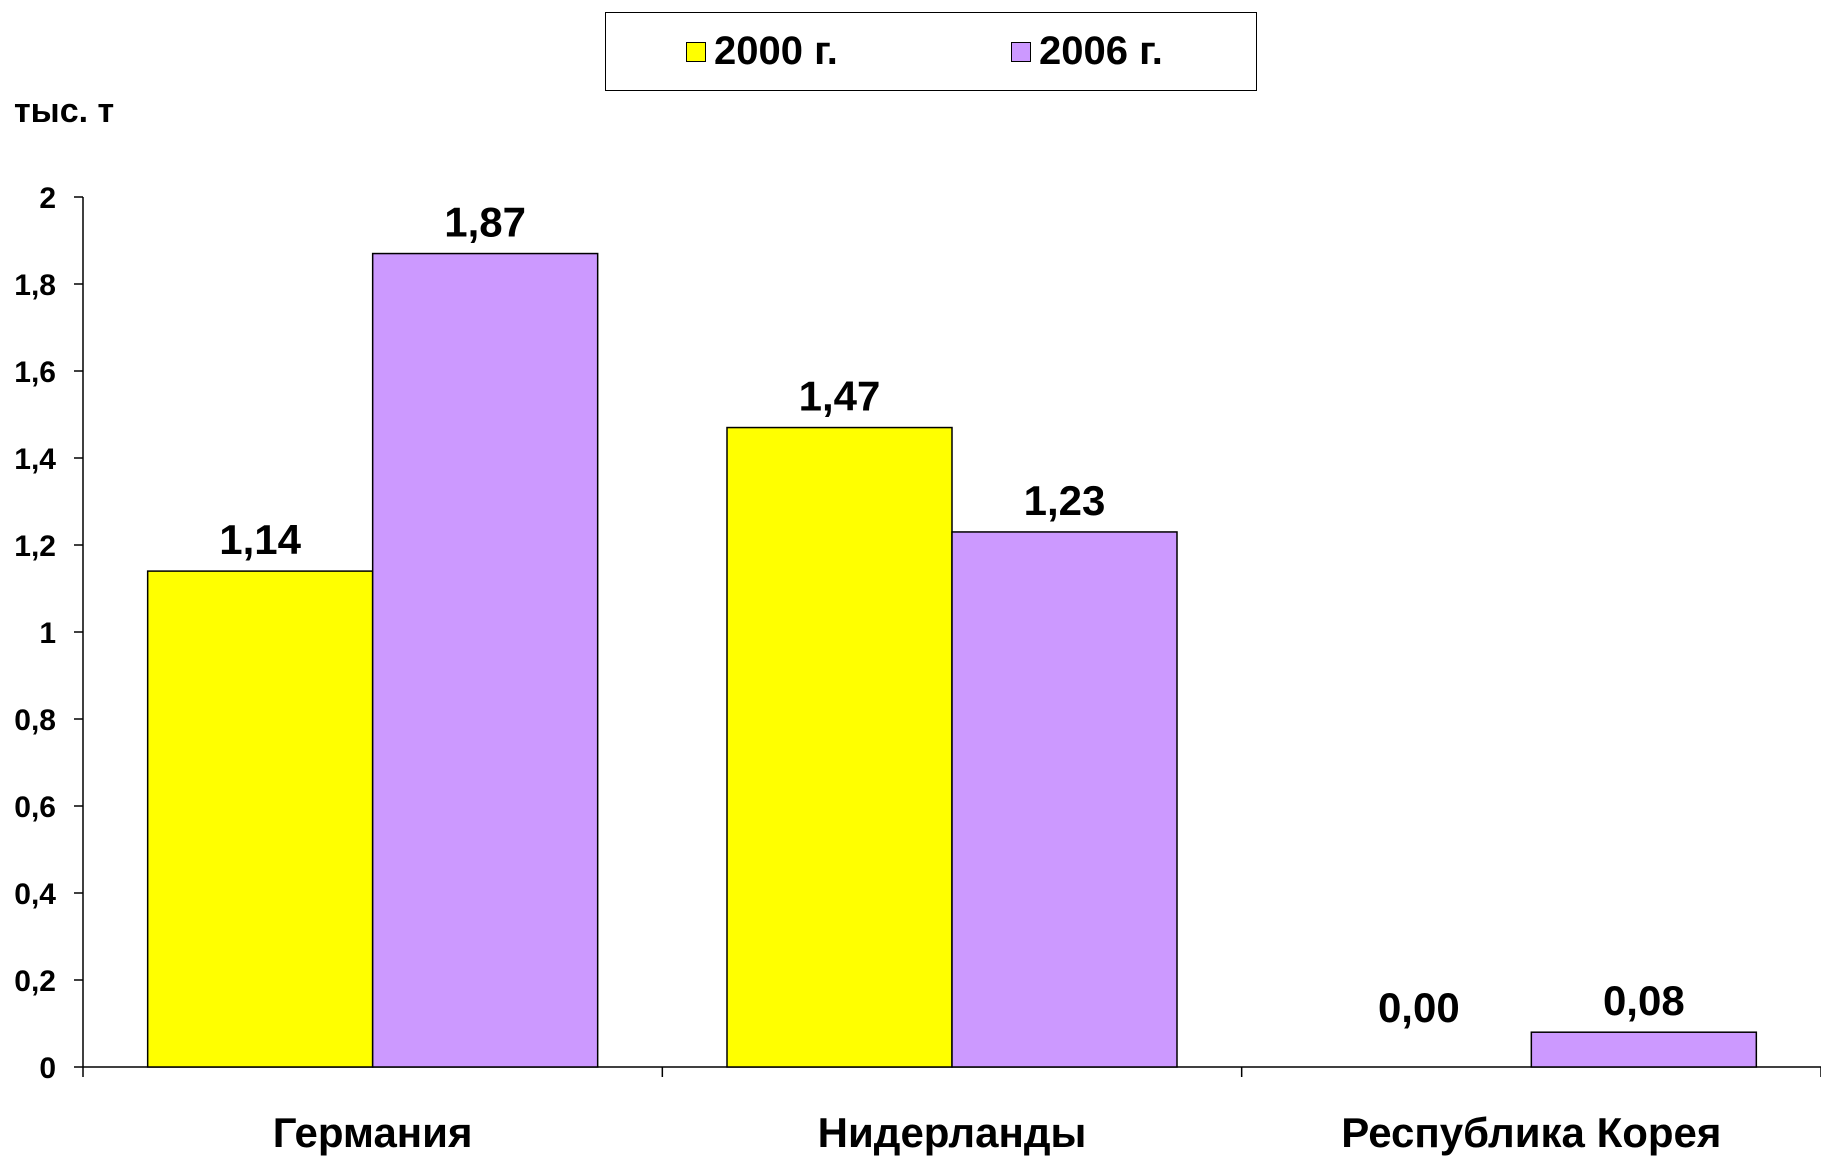 The width and height of the screenshot is (1821, 1157). What do you see at coordinates (952, 1132) in the screenshot?
I see `x-category-label: Нидерланды` at bounding box center [952, 1132].